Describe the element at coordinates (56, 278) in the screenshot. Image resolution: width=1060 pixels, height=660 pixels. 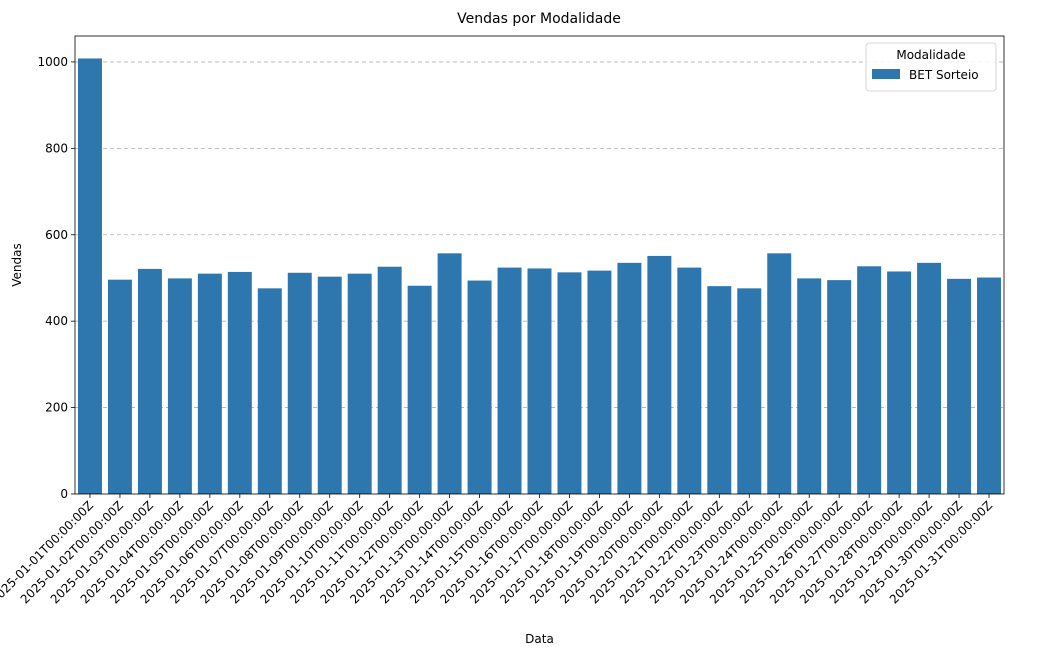
I see `y-axis: 0 200 400 600 800 1000` at that location.